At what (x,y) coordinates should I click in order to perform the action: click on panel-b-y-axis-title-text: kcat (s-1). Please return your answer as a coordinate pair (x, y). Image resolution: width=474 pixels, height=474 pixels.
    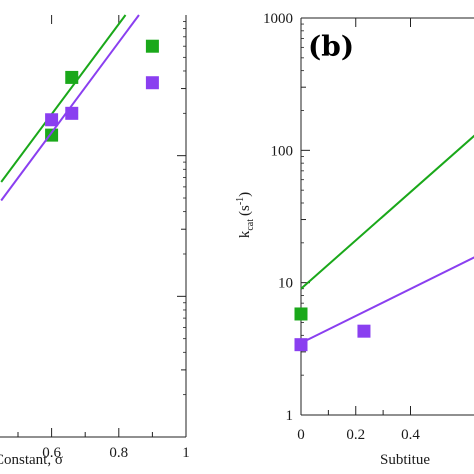
    Looking at the image, I should click on (245, 215).